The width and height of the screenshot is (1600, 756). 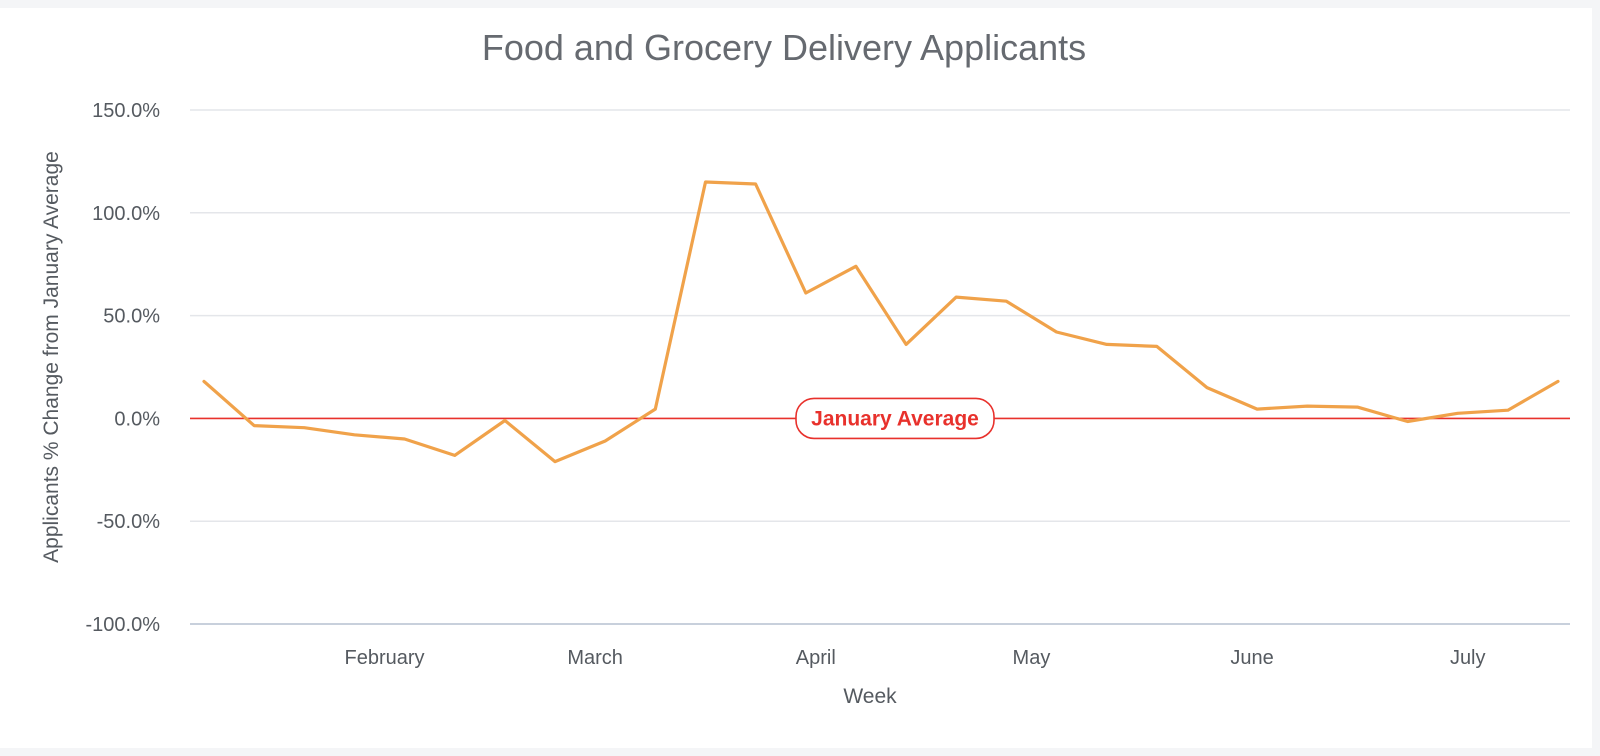 What do you see at coordinates (1468, 658) in the screenshot?
I see `x-tick-label: July` at bounding box center [1468, 658].